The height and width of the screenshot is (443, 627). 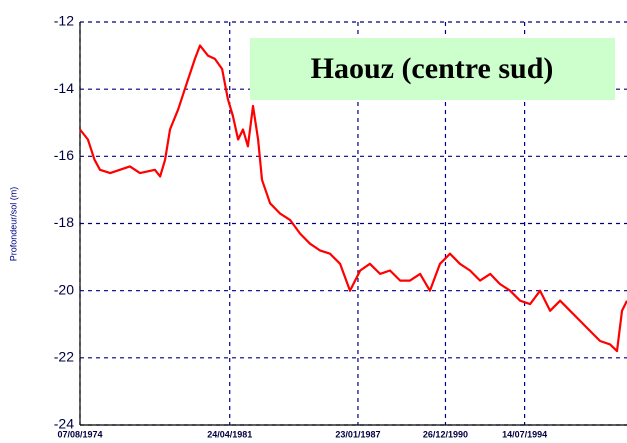 What do you see at coordinates (229, 434) in the screenshot?
I see `x-tick-label: 24/04/1981` at bounding box center [229, 434].